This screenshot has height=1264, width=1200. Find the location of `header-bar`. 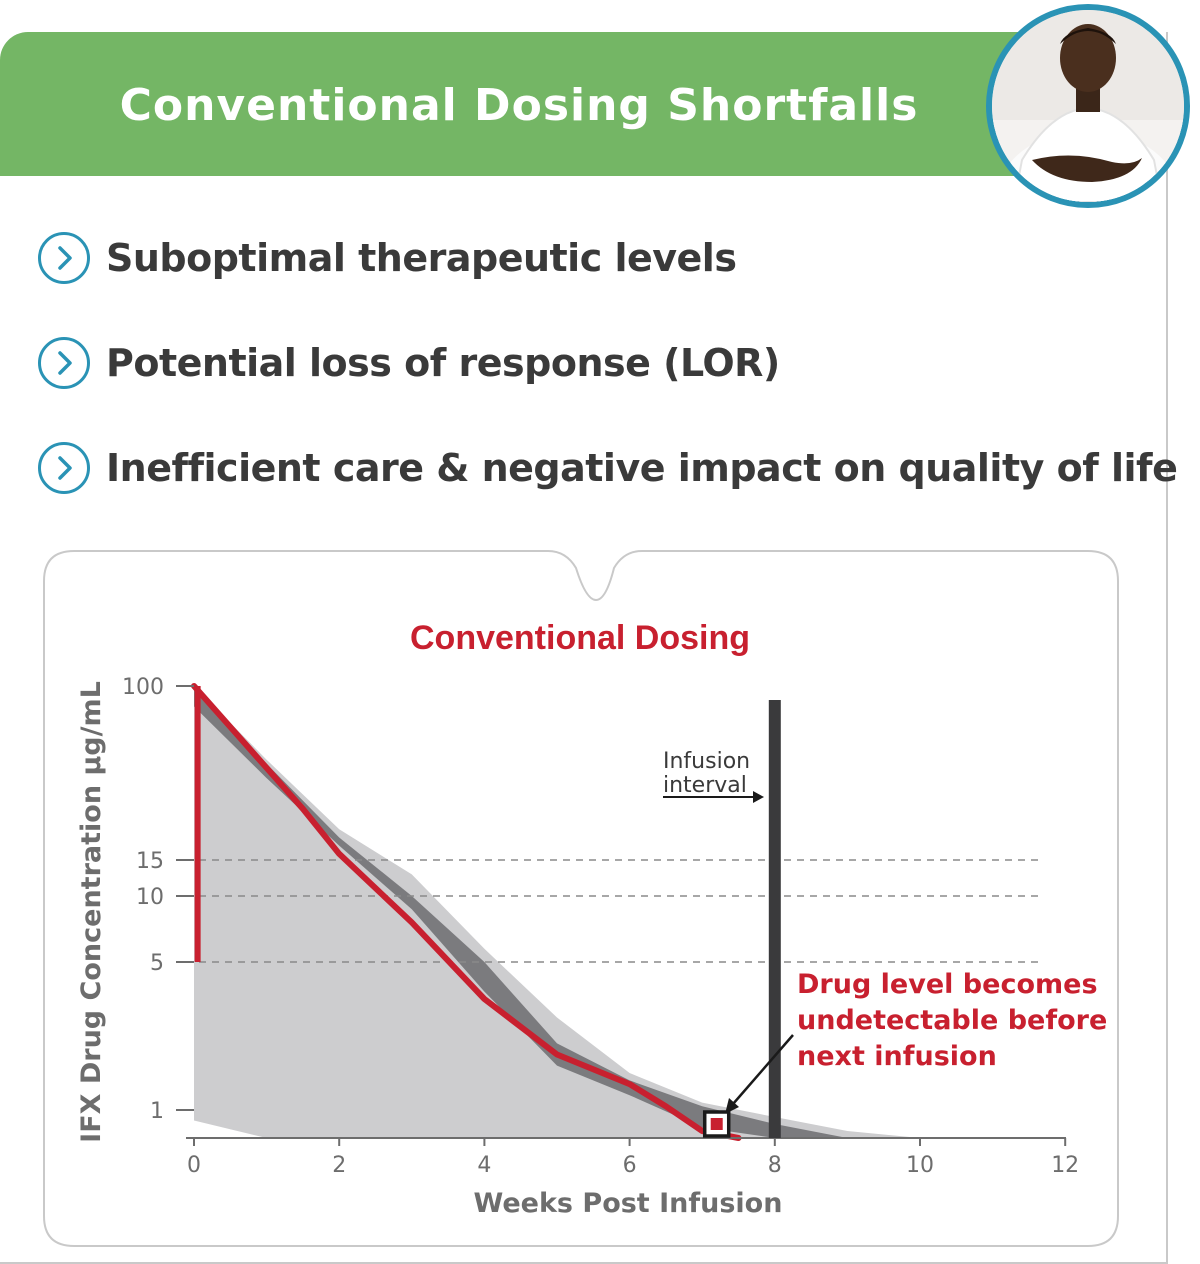

header-bar is located at coordinates (560, 104).